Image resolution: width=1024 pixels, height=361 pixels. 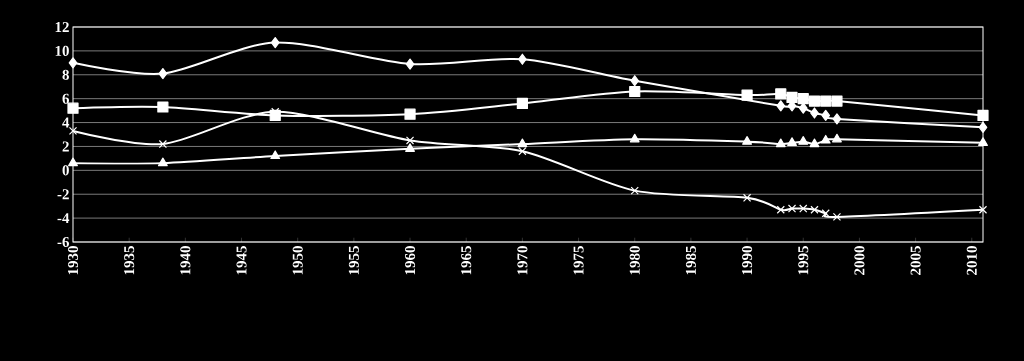 What do you see at coordinates (63, 242) in the screenshot?
I see `y-tick-label: -6` at bounding box center [63, 242].